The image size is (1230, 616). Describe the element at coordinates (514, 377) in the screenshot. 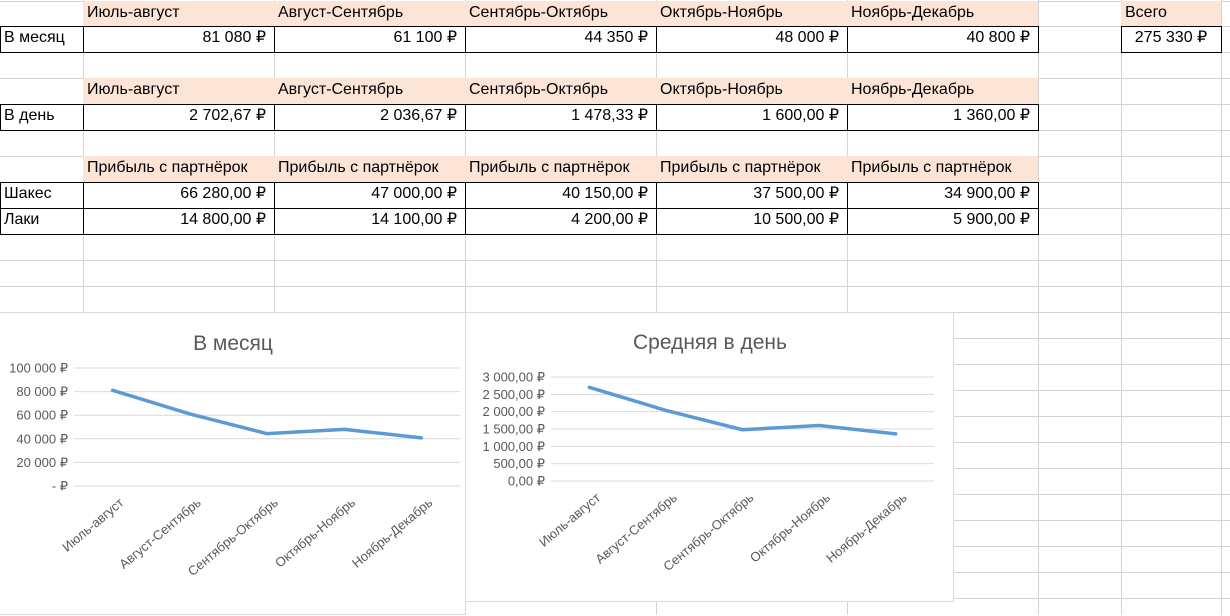

I see `y-tick-label: 3 000,00 ₽` at that location.